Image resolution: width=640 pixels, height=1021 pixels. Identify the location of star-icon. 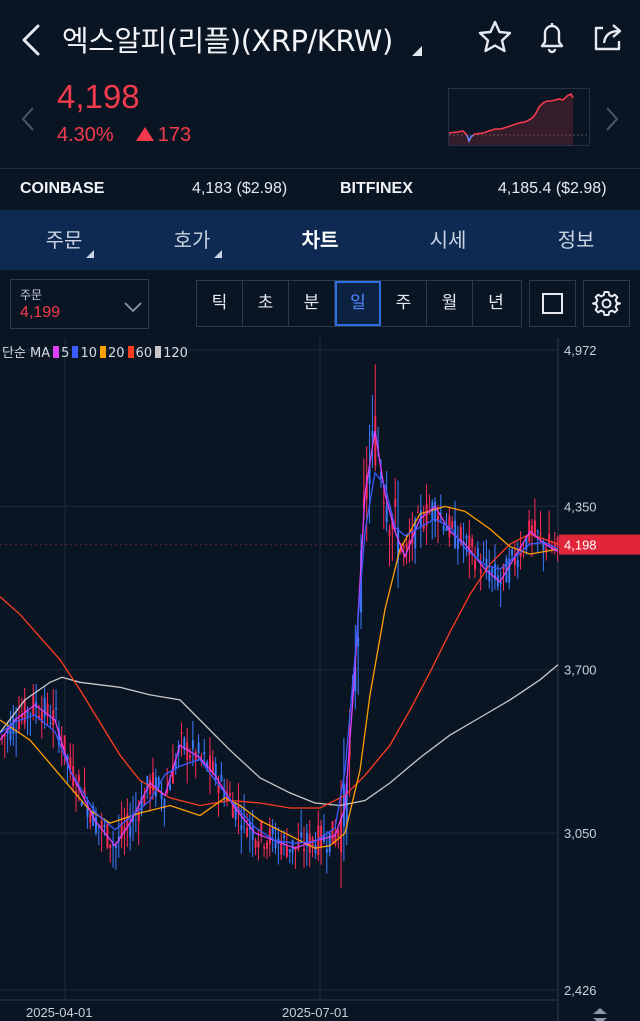
(495, 37).